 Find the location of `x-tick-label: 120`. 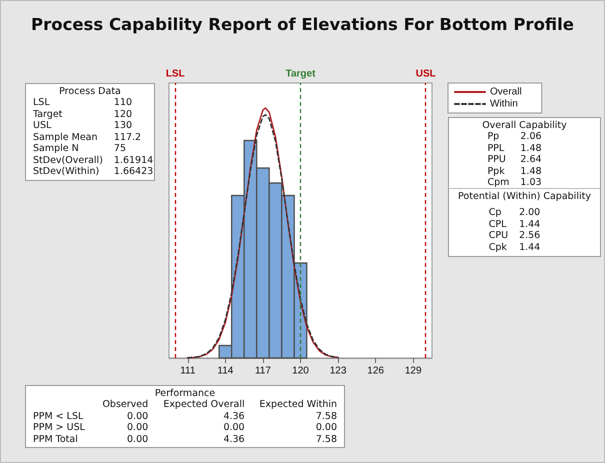

x-tick-label: 120 is located at coordinates (301, 371).